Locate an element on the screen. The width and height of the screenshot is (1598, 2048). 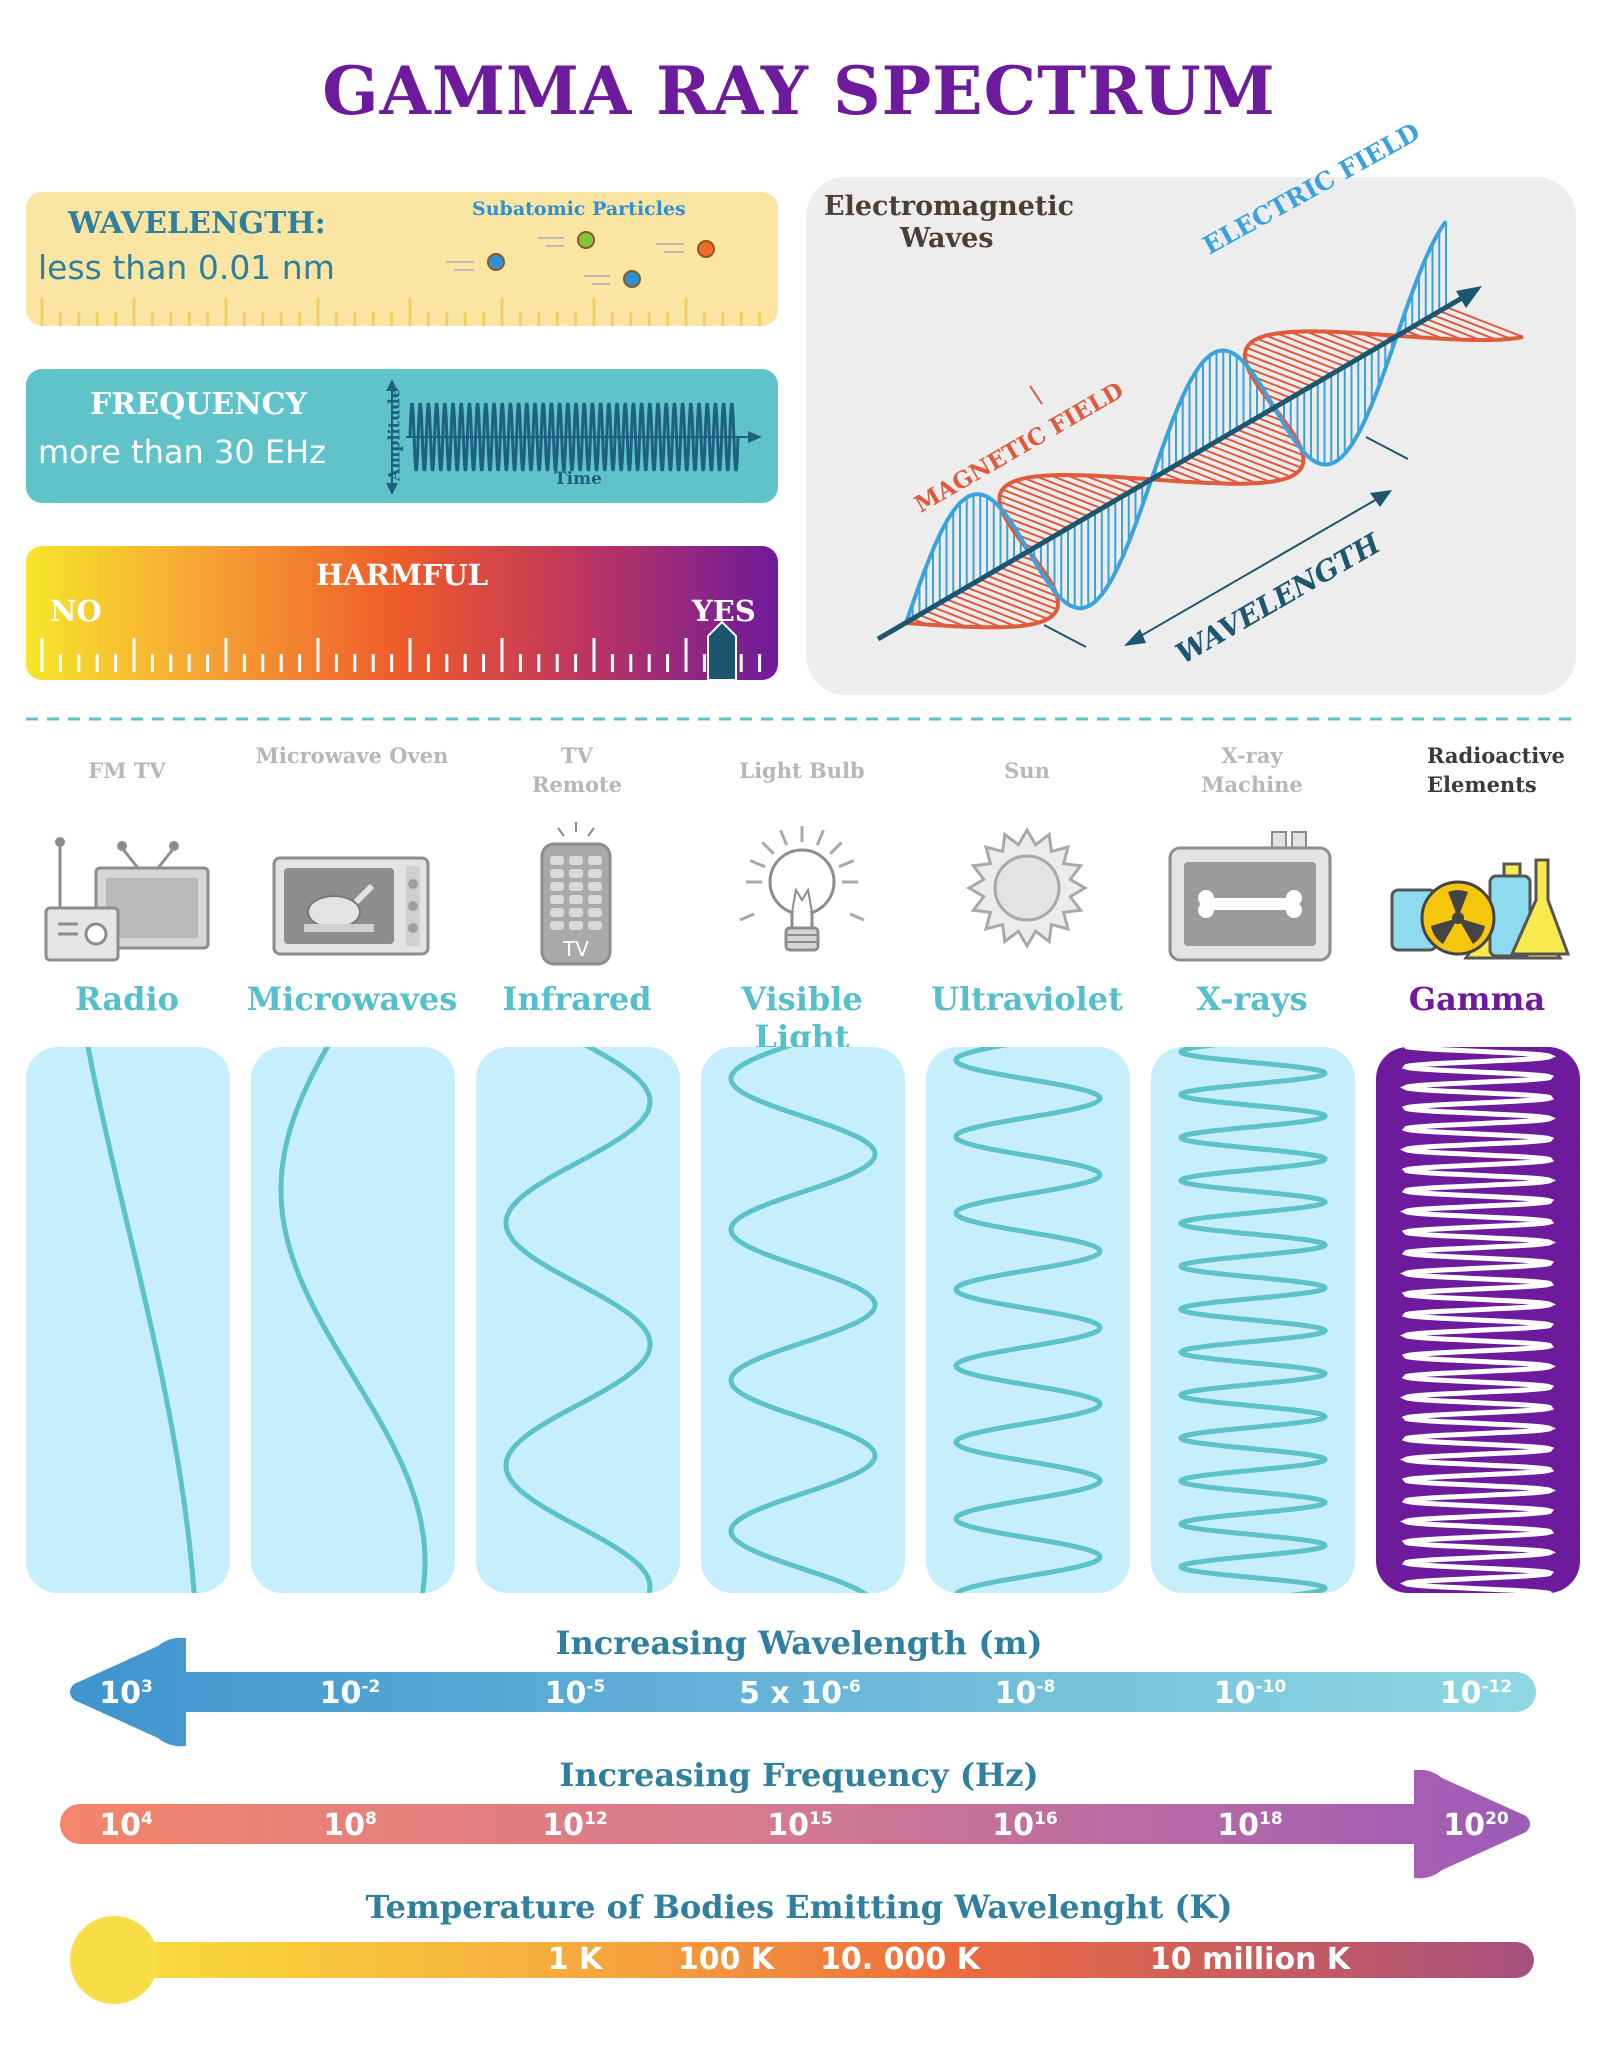
source-label-xrays: X-ray Machine is located at coordinates (1252, 770).